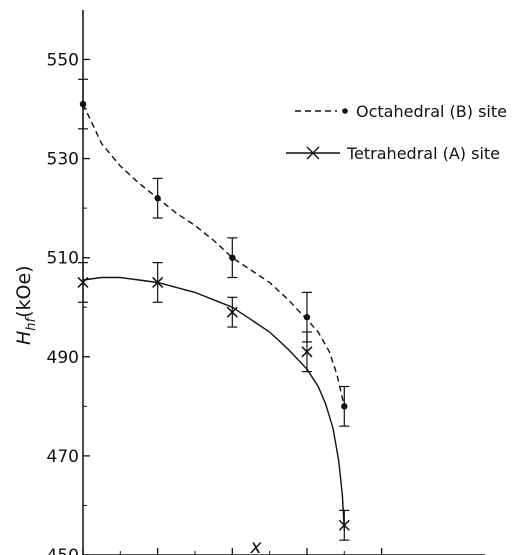 The width and height of the screenshot is (516, 555). What do you see at coordinates (24, 338) in the screenshot?
I see `y-axis-title-main: H` at bounding box center [24, 338].